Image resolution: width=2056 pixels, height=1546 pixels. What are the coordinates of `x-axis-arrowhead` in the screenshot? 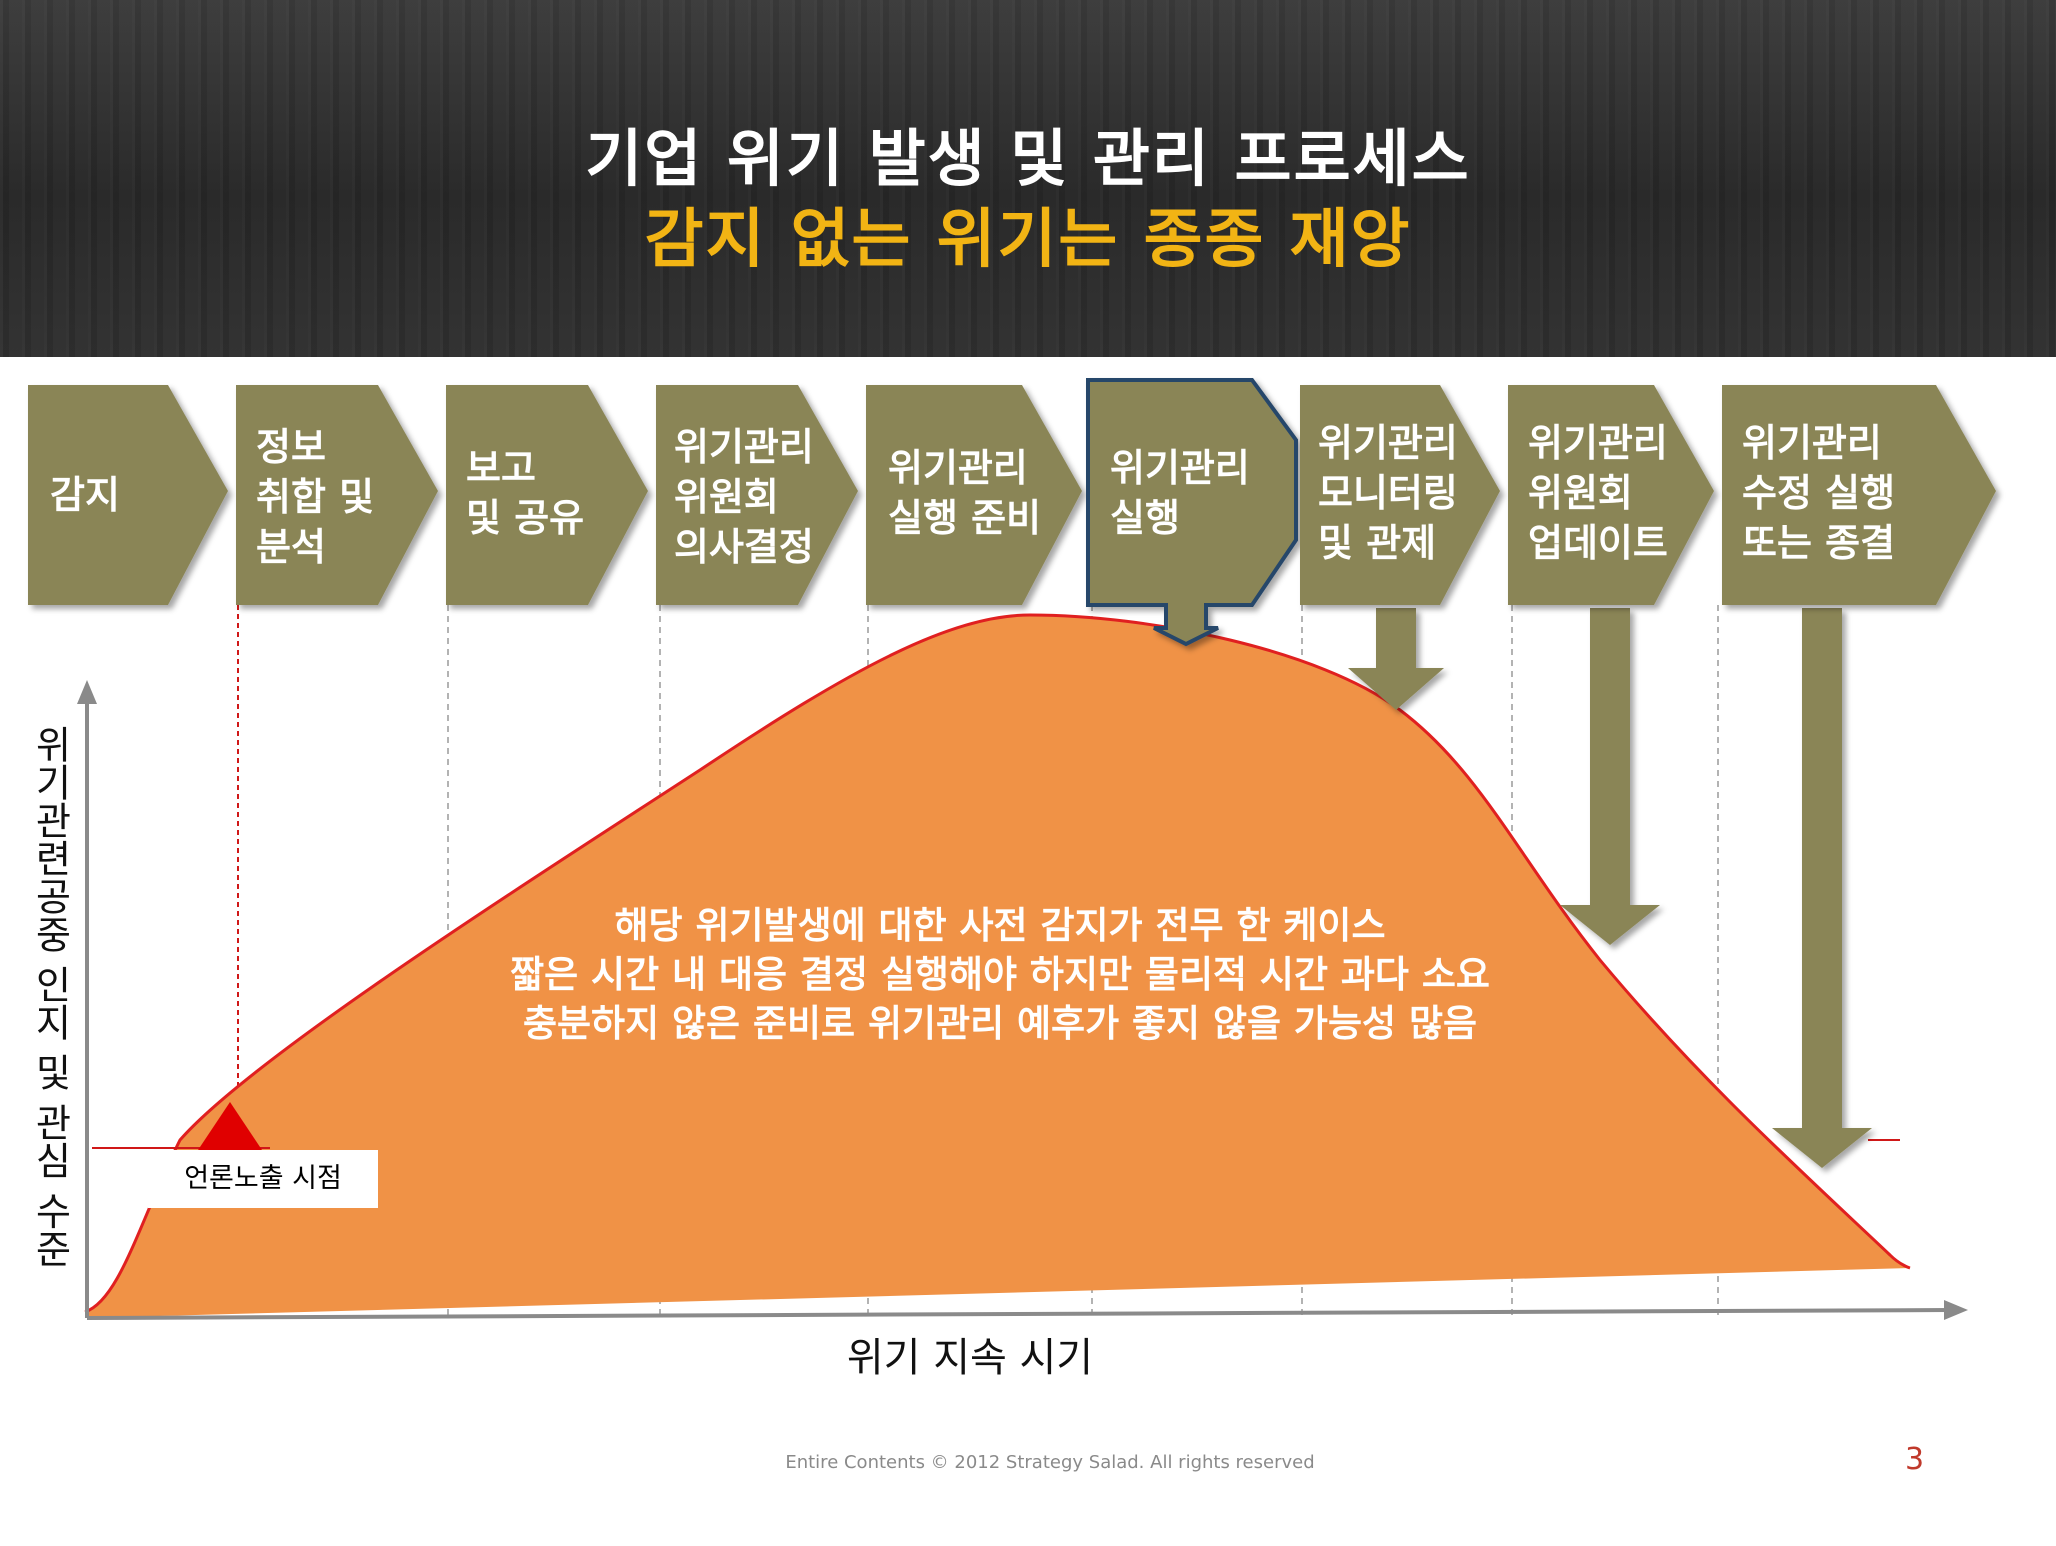 It's located at (1956, 1310).